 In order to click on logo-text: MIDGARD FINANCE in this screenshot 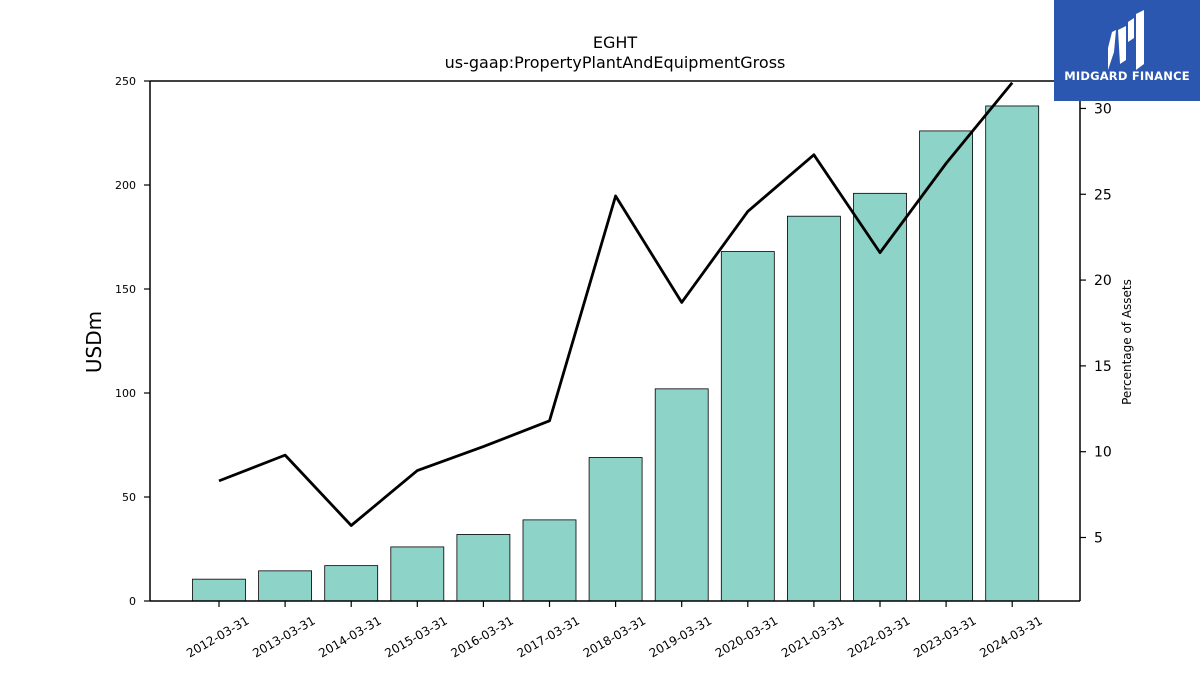, I will do `click(1127, 76)`.